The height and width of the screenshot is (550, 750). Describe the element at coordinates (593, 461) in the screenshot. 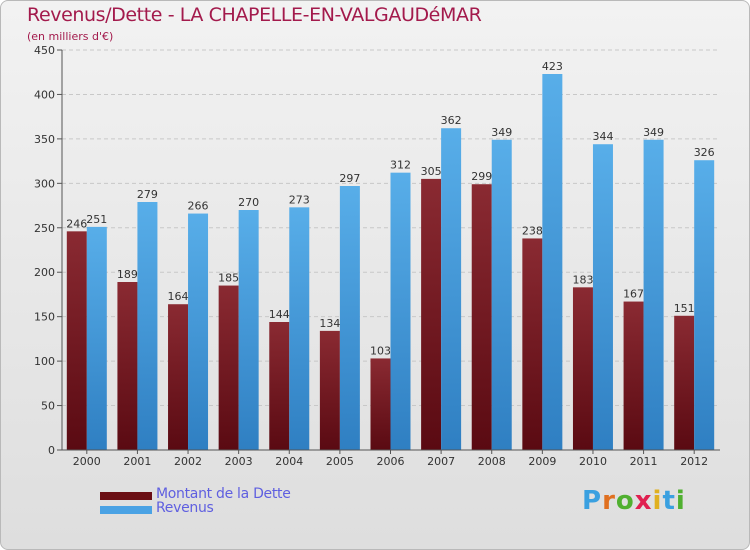

I see `x-tick-label: 2010` at that location.